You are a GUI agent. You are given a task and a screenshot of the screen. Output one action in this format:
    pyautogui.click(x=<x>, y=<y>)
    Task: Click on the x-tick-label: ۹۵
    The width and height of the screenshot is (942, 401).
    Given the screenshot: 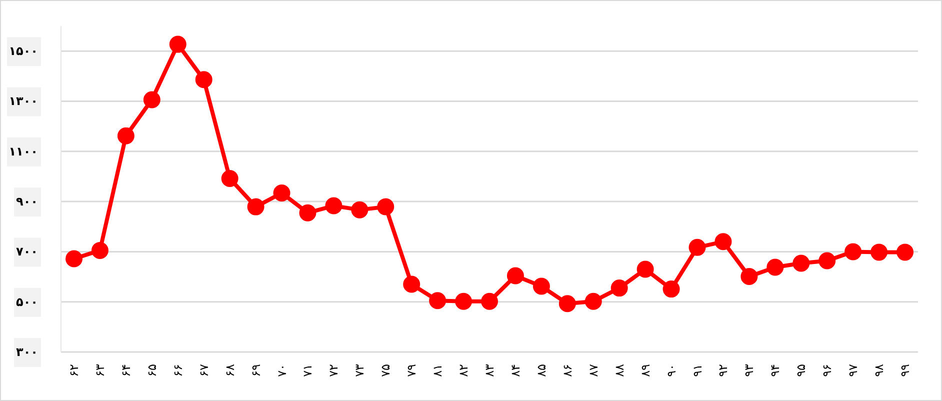 What is the action you would take?
    pyautogui.click(x=801, y=370)
    